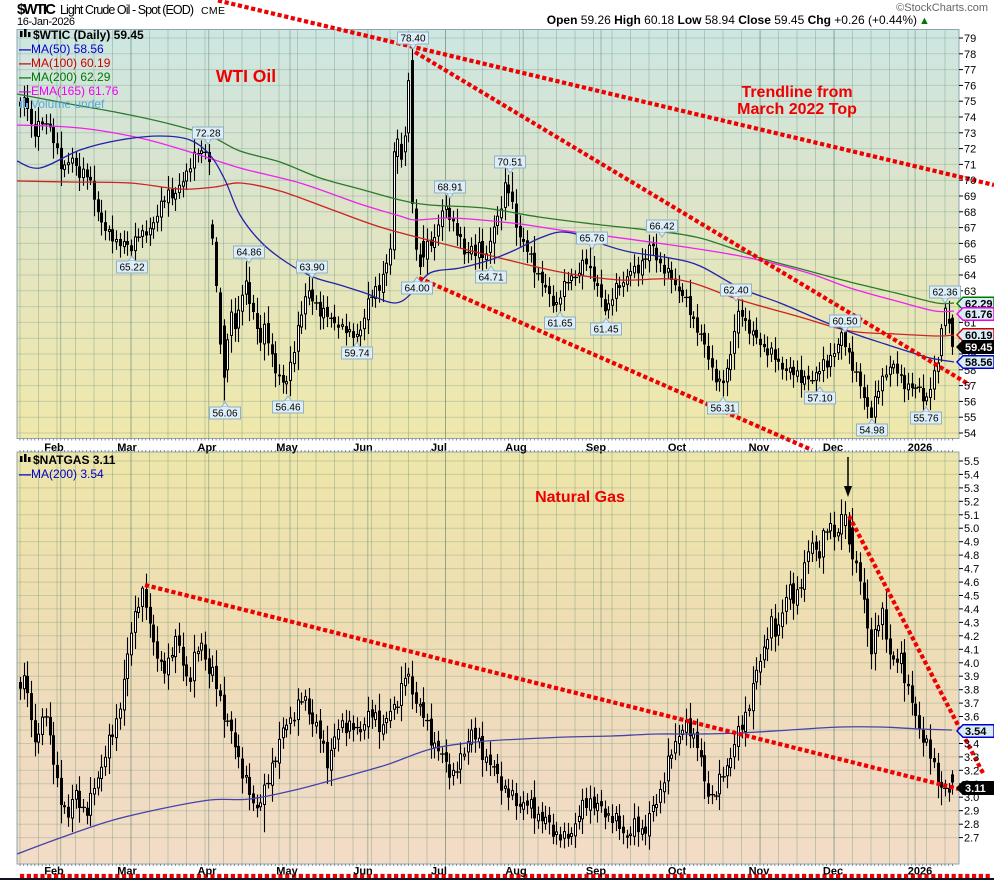 The height and width of the screenshot is (880, 994). Describe the element at coordinates (449, 188) in the screenshot. I see `svg-text: 68.91` at that location.